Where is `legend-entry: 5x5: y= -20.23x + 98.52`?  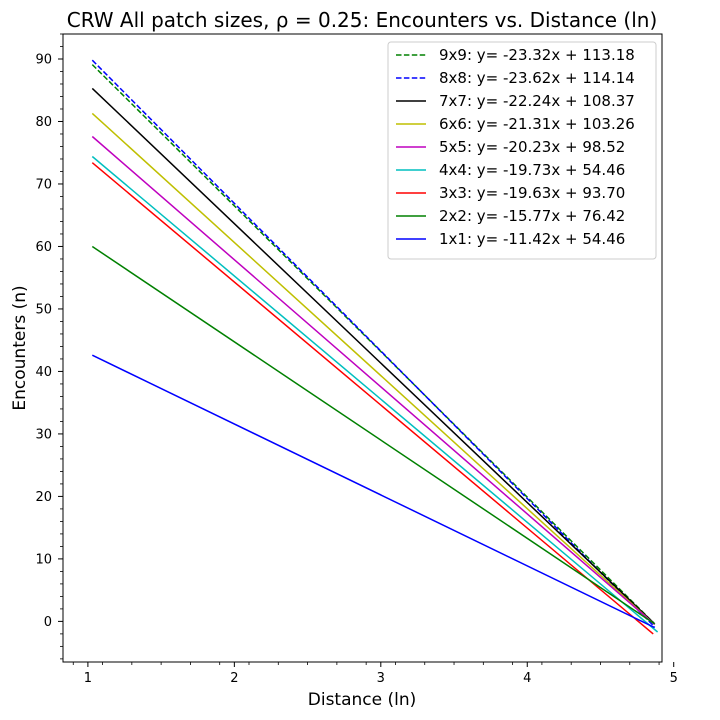 legend-entry: 5x5: y= -20.23x + 98.52 is located at coordinates (532, 147).